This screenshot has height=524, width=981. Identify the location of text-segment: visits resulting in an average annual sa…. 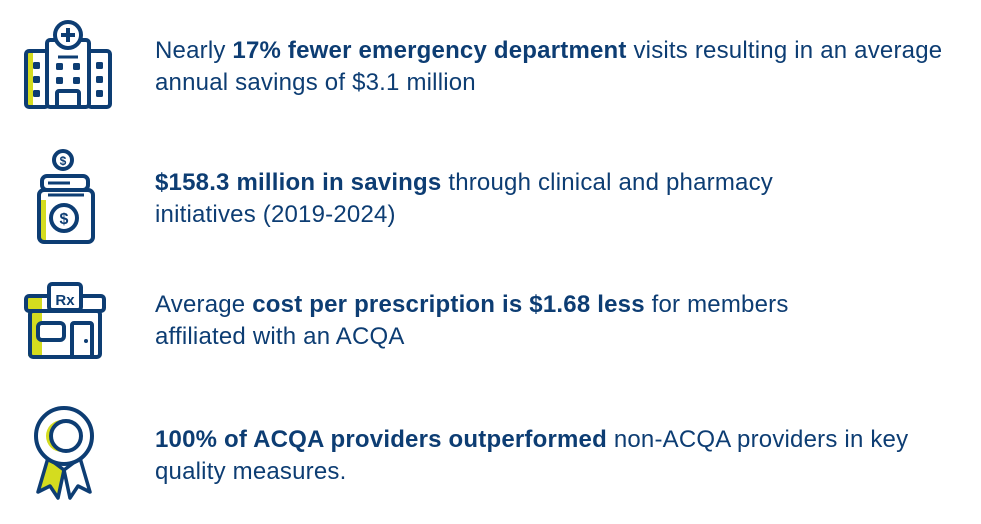
(549, 66).